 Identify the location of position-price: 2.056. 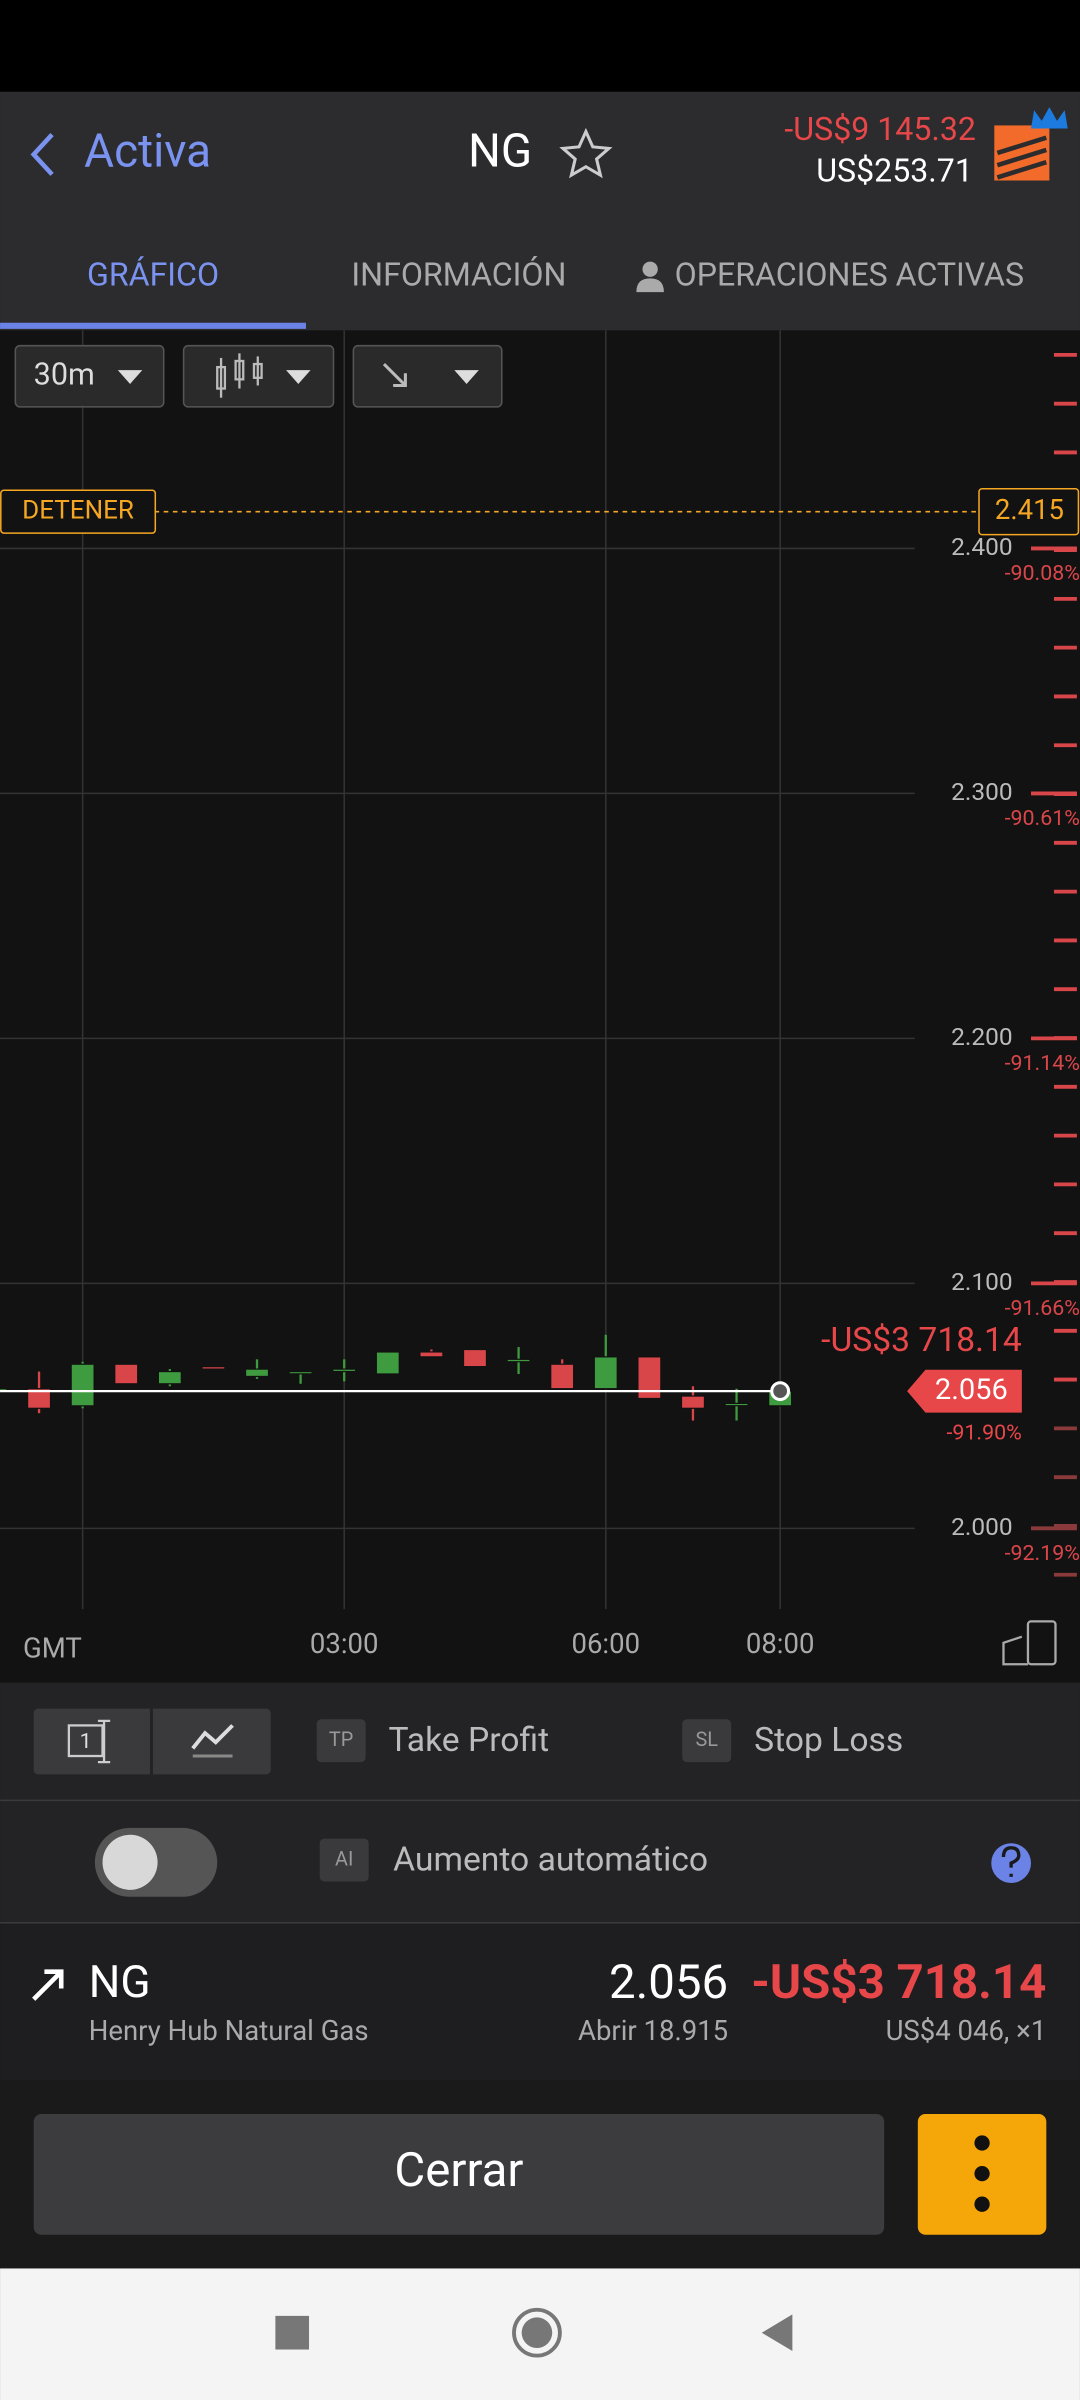
(668, 1982).